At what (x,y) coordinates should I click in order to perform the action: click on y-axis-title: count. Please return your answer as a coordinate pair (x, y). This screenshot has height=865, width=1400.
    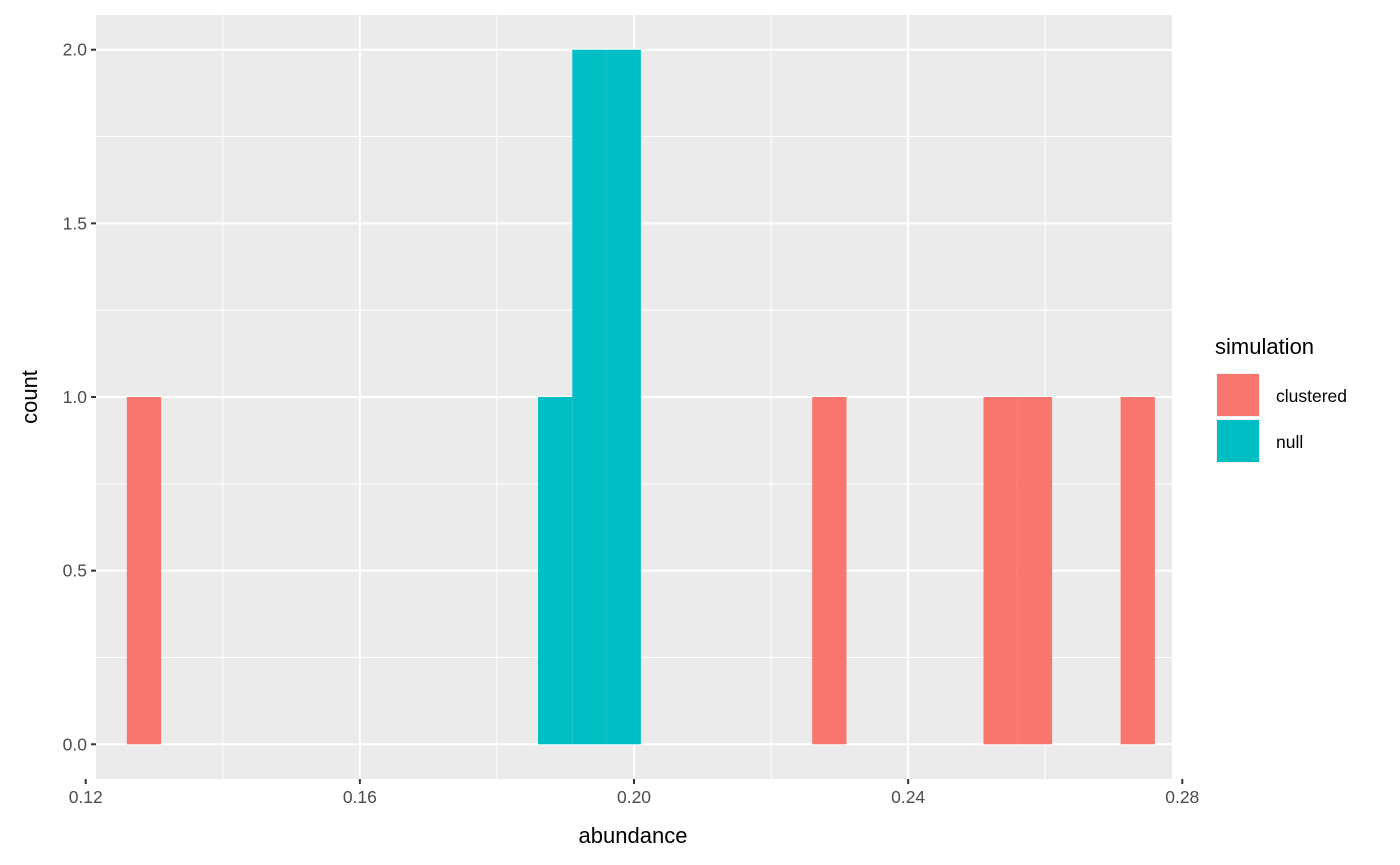
    Looking at the image, I should click on (29, 397).